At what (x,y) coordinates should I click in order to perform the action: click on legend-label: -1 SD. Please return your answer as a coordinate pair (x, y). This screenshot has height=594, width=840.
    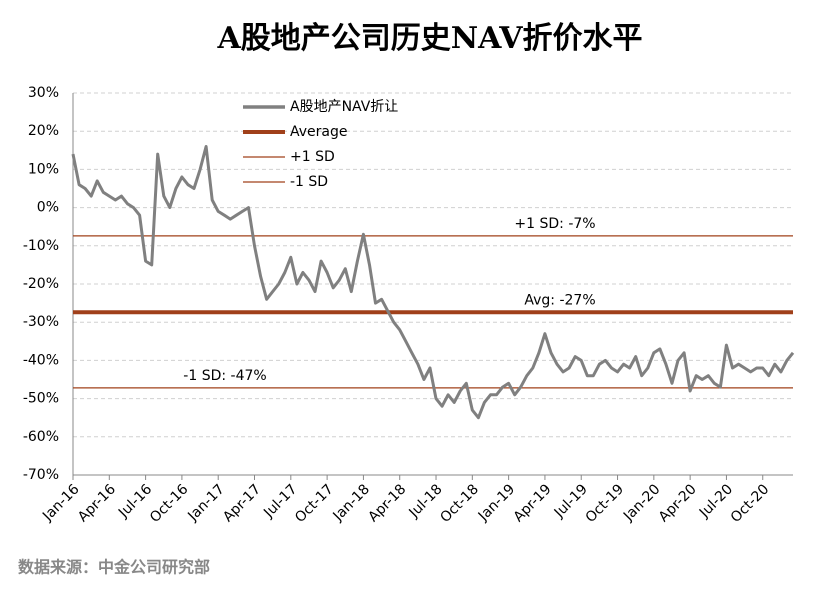
    Looking at the image, I should click on (309, 182).